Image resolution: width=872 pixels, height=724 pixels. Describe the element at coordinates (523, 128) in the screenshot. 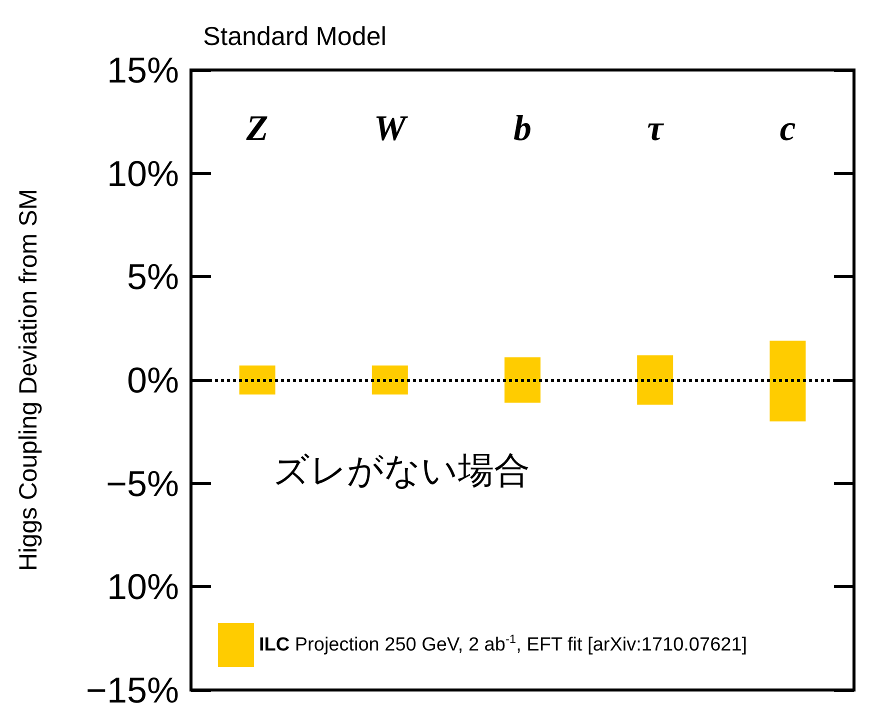

I see `x-tick-label: b` at that location.